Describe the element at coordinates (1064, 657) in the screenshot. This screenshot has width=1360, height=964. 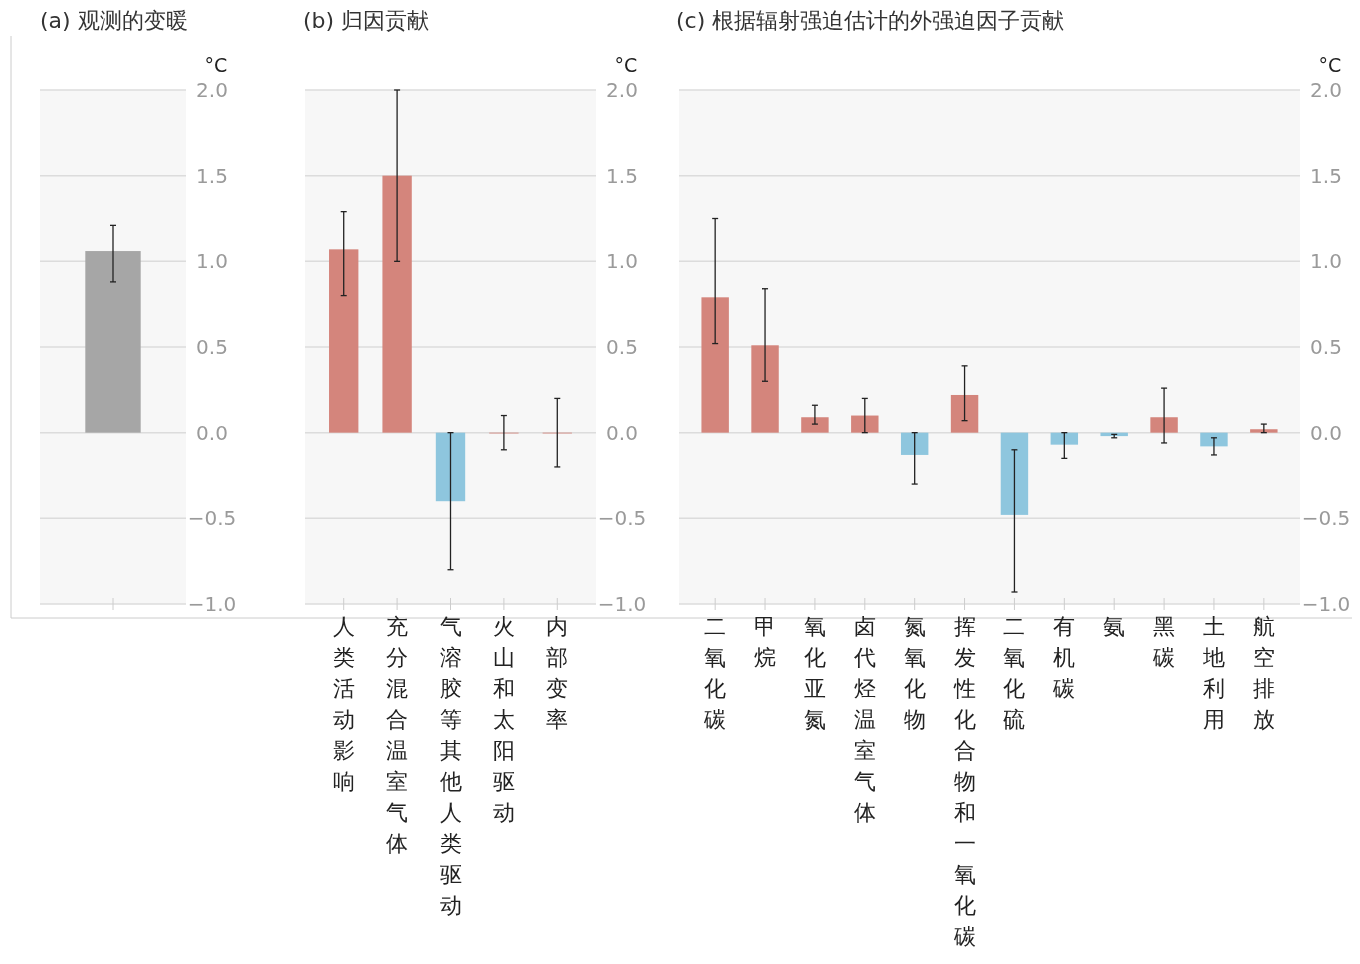
I see `x-tick-label: 有机碳` at that location.